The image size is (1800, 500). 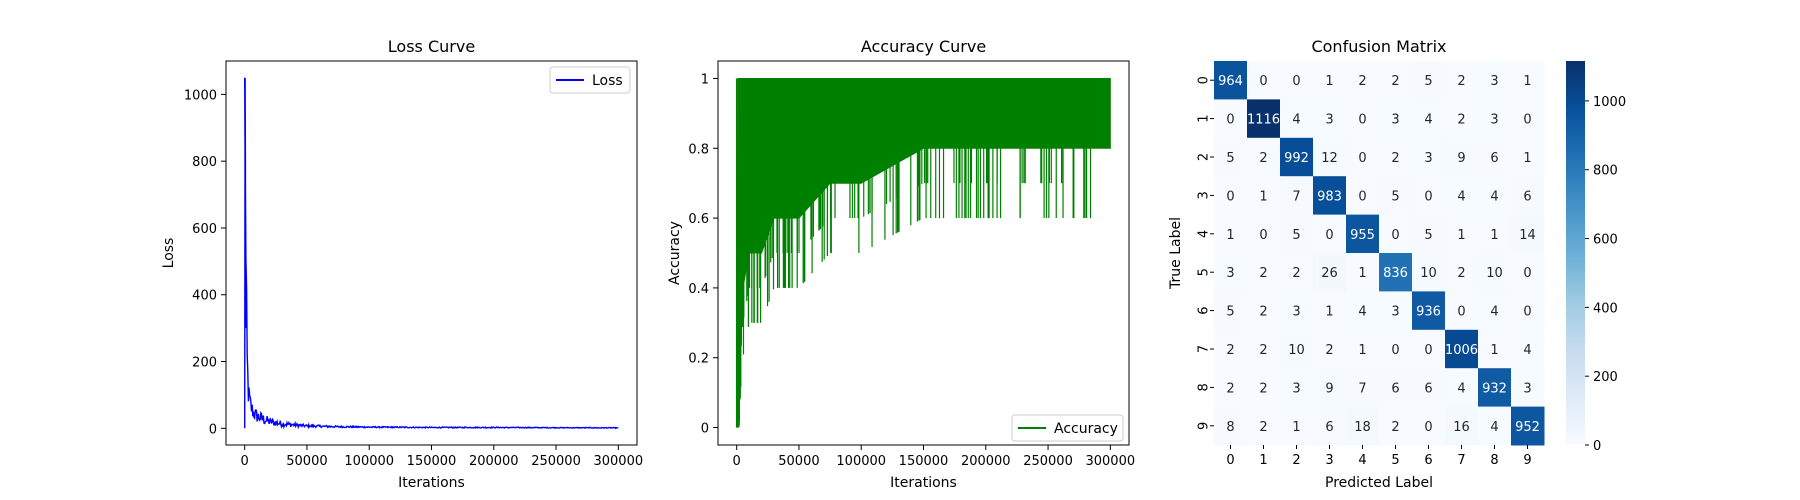 I want to click on colorbar-bar, so click(x=1575, y=253).